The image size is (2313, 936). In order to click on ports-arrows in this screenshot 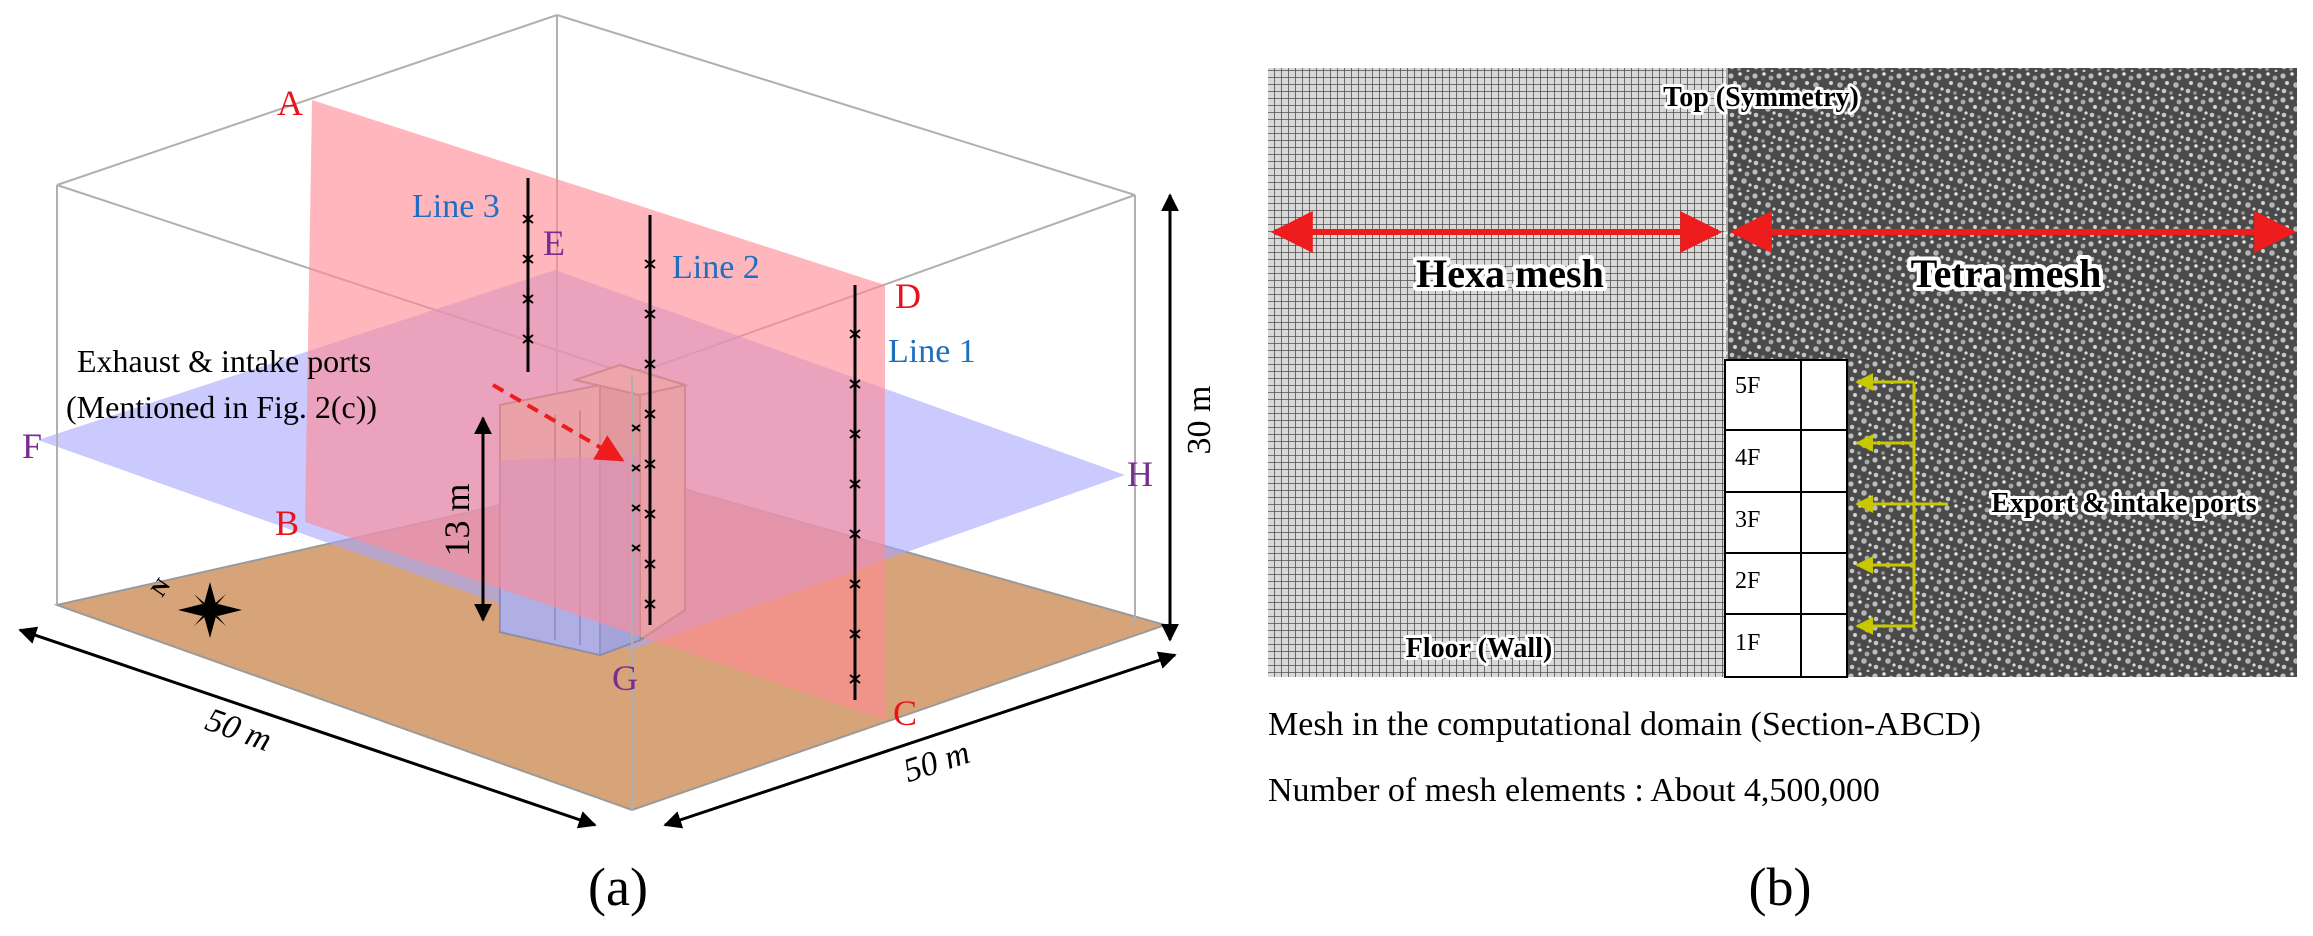, I will do `click(1901, 504)`.